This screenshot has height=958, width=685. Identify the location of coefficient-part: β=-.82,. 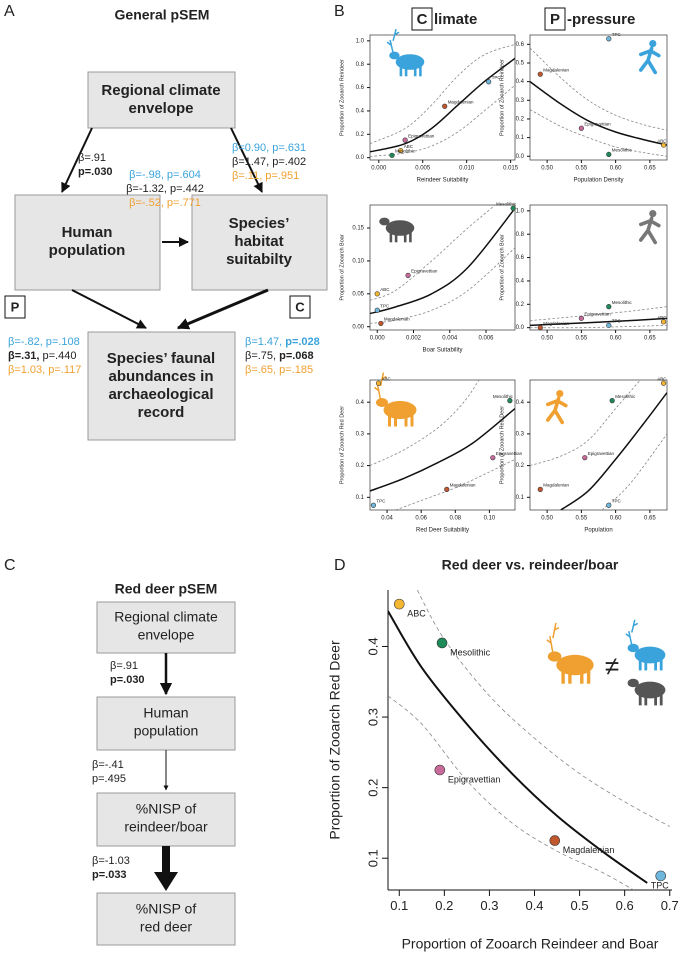
(25, 342).